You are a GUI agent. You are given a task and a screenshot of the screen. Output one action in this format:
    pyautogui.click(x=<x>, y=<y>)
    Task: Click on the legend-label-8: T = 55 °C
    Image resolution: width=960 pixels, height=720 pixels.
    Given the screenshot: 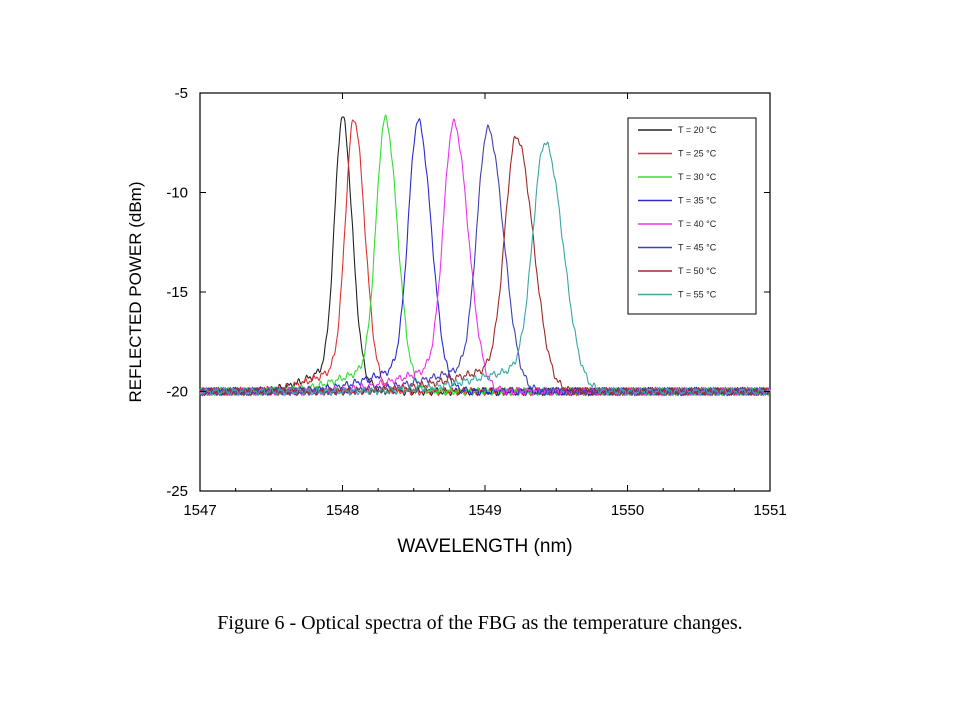 What is the action you would take?
    pyautogui.click(x=697, y=295)
    